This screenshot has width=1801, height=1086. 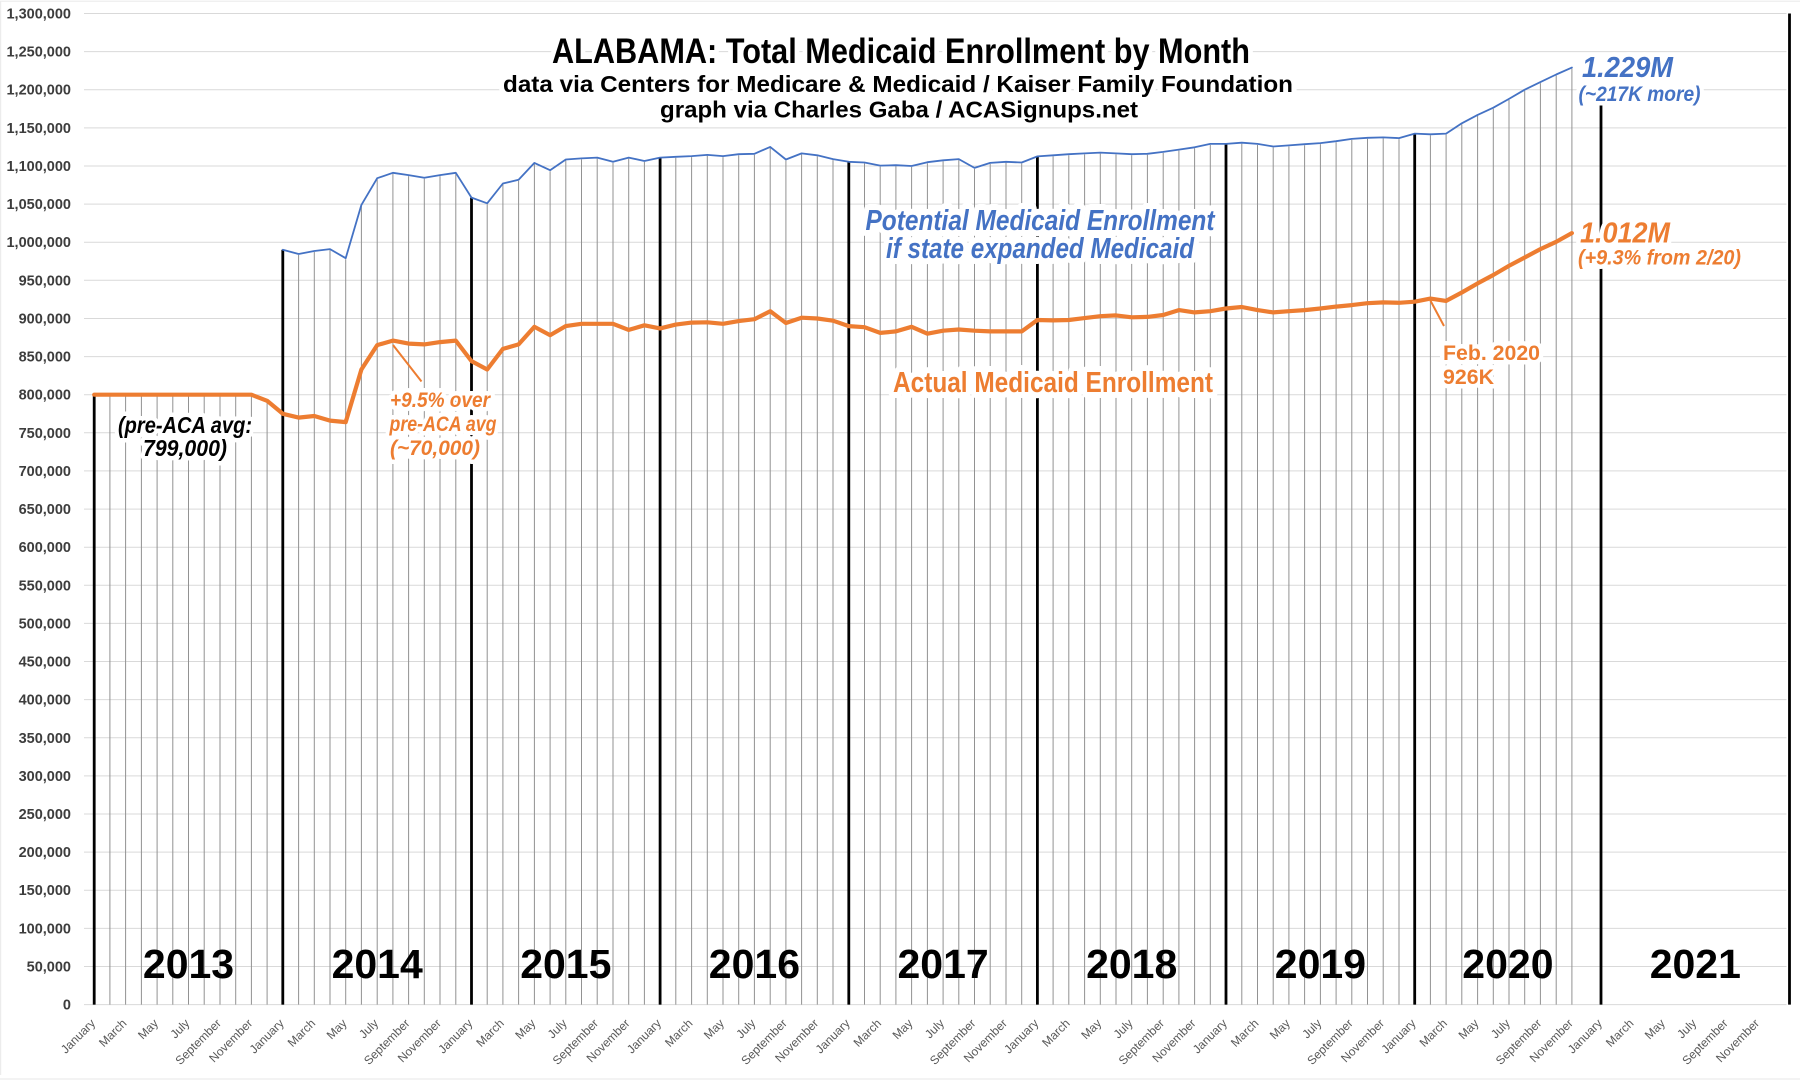 I want to click on svg-text: 2014, so click(x=377, y=964).